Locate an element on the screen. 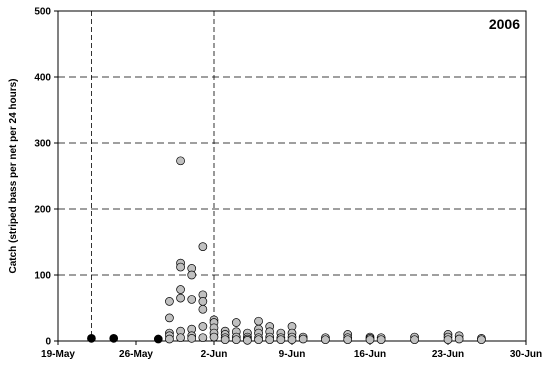 This screenshot has width=547, height=371. x-tick-label: 16-Jun is located at coordinates (370, 354).